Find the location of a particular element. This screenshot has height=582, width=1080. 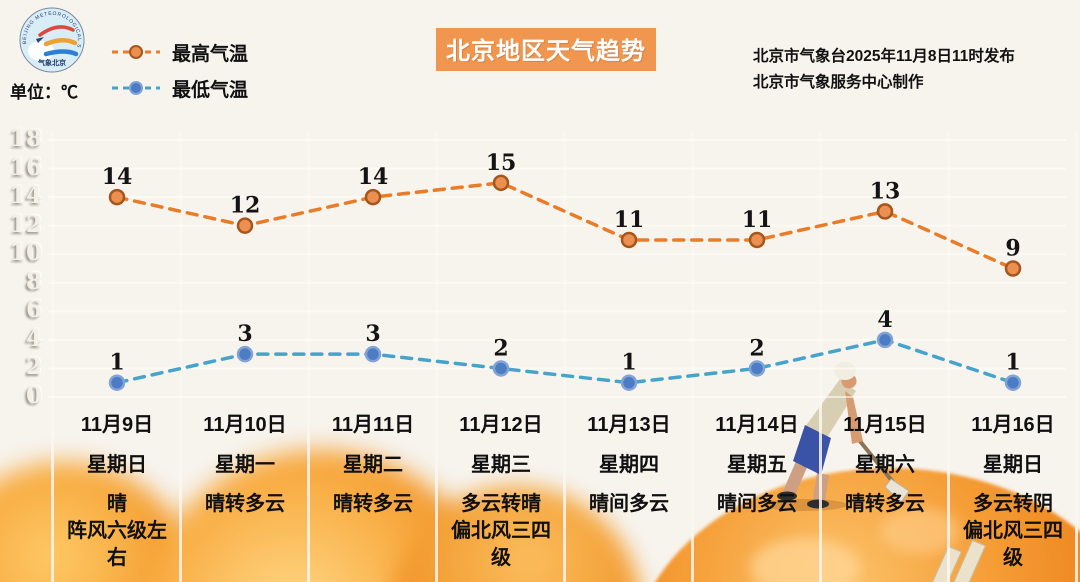

data-point-label: 9 is located at coordinates (1012, 249).